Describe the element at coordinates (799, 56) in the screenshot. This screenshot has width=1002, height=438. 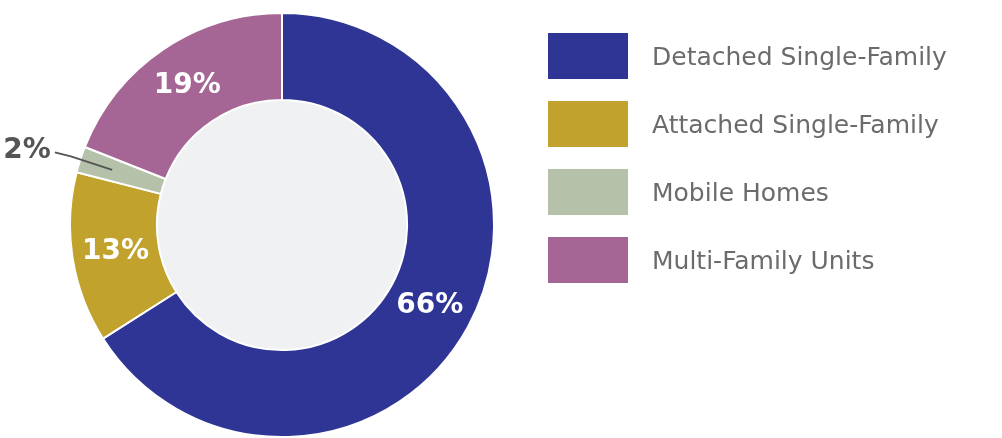
I see `legend-label: Detached Single-Family` at that location.